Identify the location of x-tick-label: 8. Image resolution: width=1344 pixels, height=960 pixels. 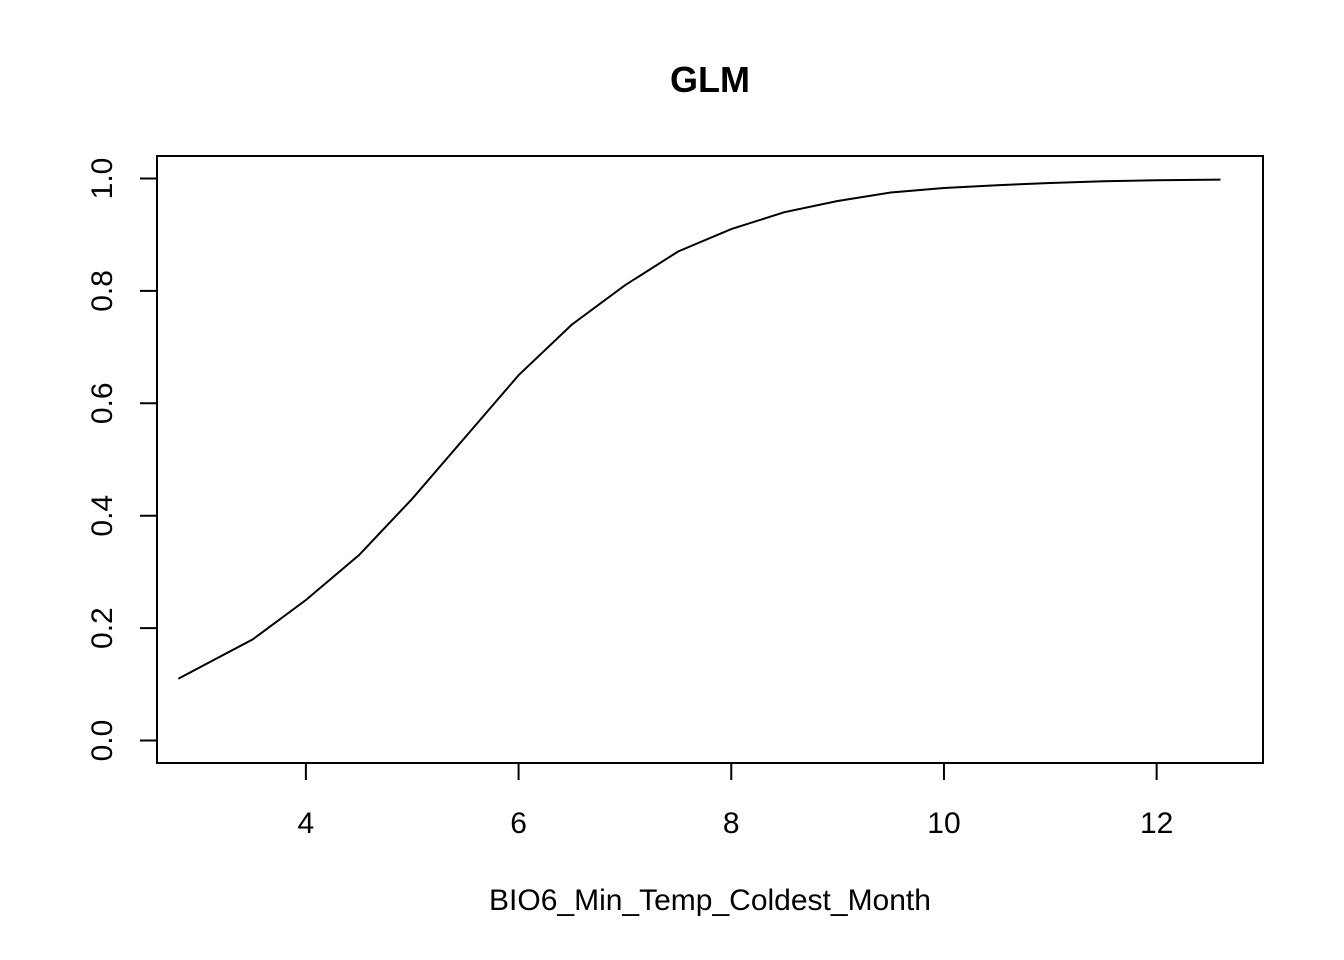
(731, 823).